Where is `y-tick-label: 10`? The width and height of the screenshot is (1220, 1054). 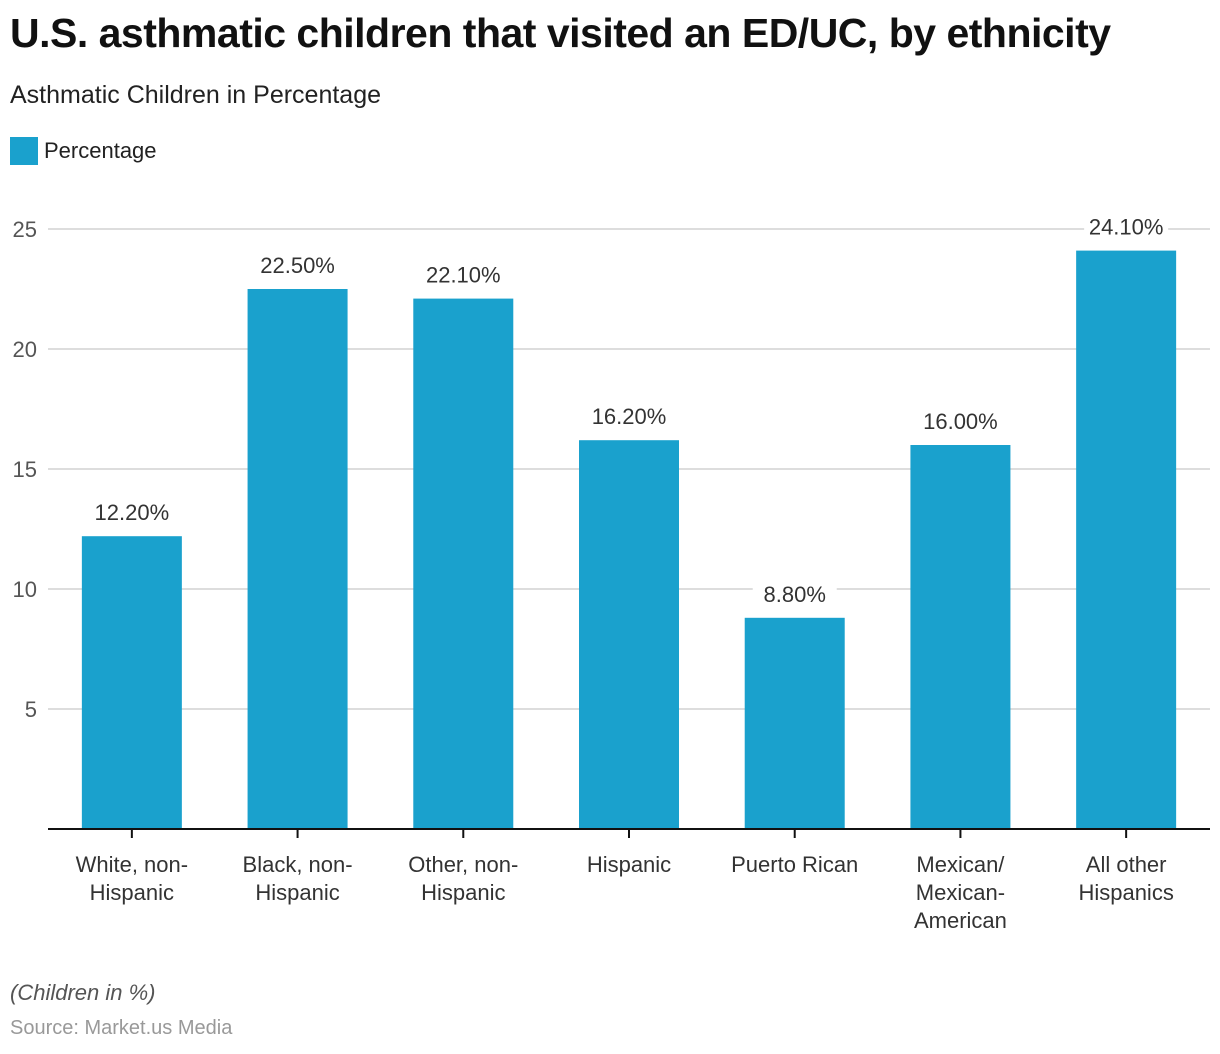
y-tick-label: 10 is located at coordinates (25, 589).